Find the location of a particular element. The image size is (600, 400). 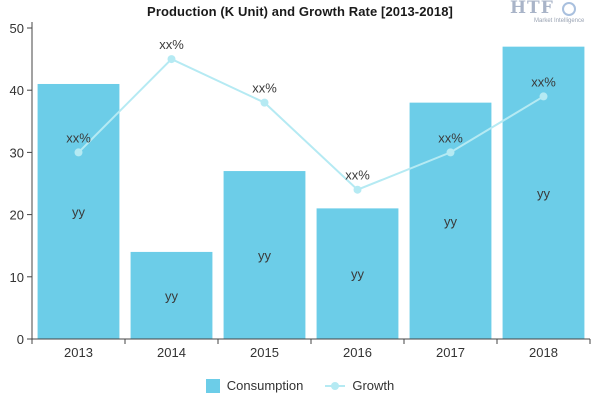

globe-icon is located at coordinates (569, 9).